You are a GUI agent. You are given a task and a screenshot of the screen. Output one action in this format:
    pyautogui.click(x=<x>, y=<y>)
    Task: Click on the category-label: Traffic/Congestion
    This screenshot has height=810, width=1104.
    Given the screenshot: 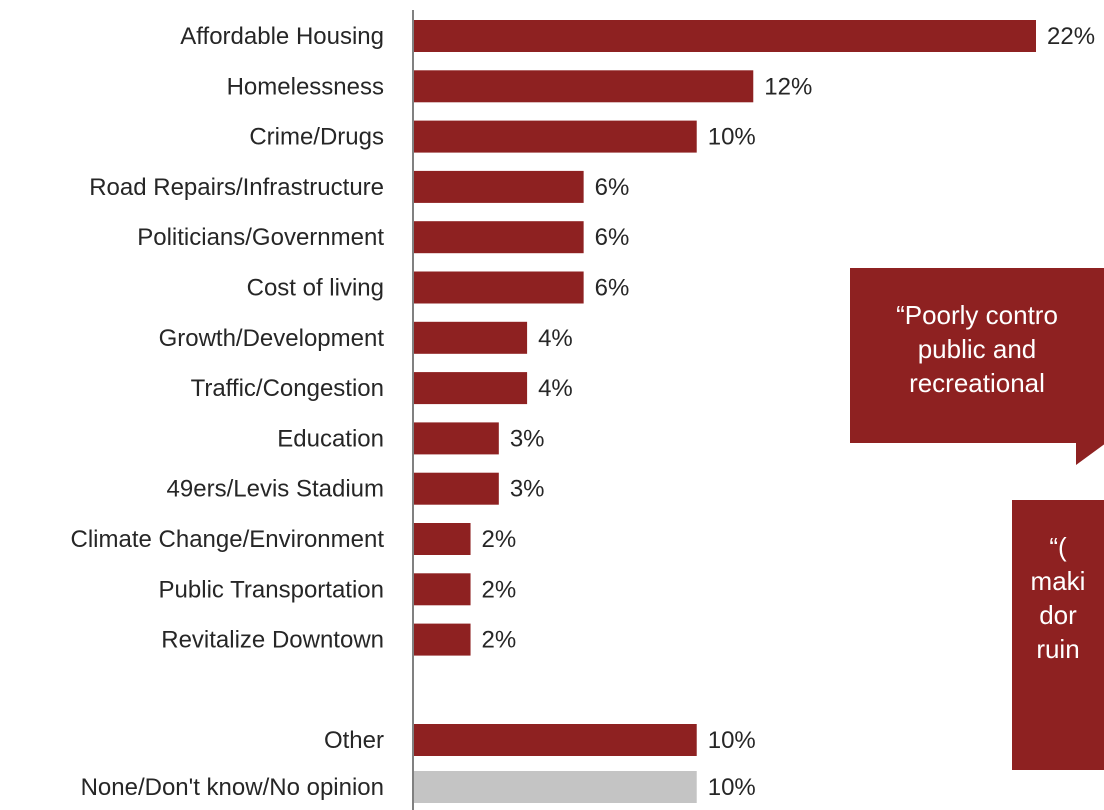 What is the action you would take?
    pyautogui.click(x=287, y=388)
    